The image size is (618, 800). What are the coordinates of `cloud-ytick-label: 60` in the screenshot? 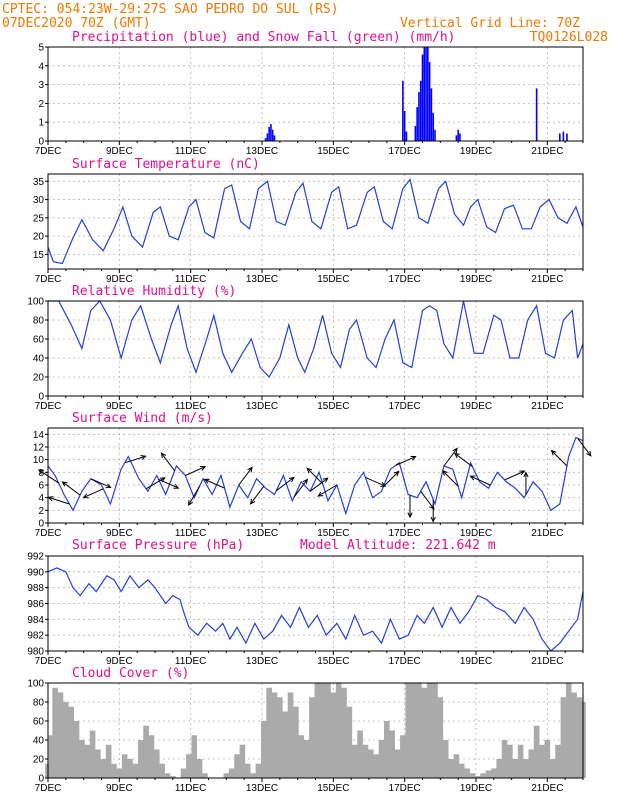 It's located at (39, 722).